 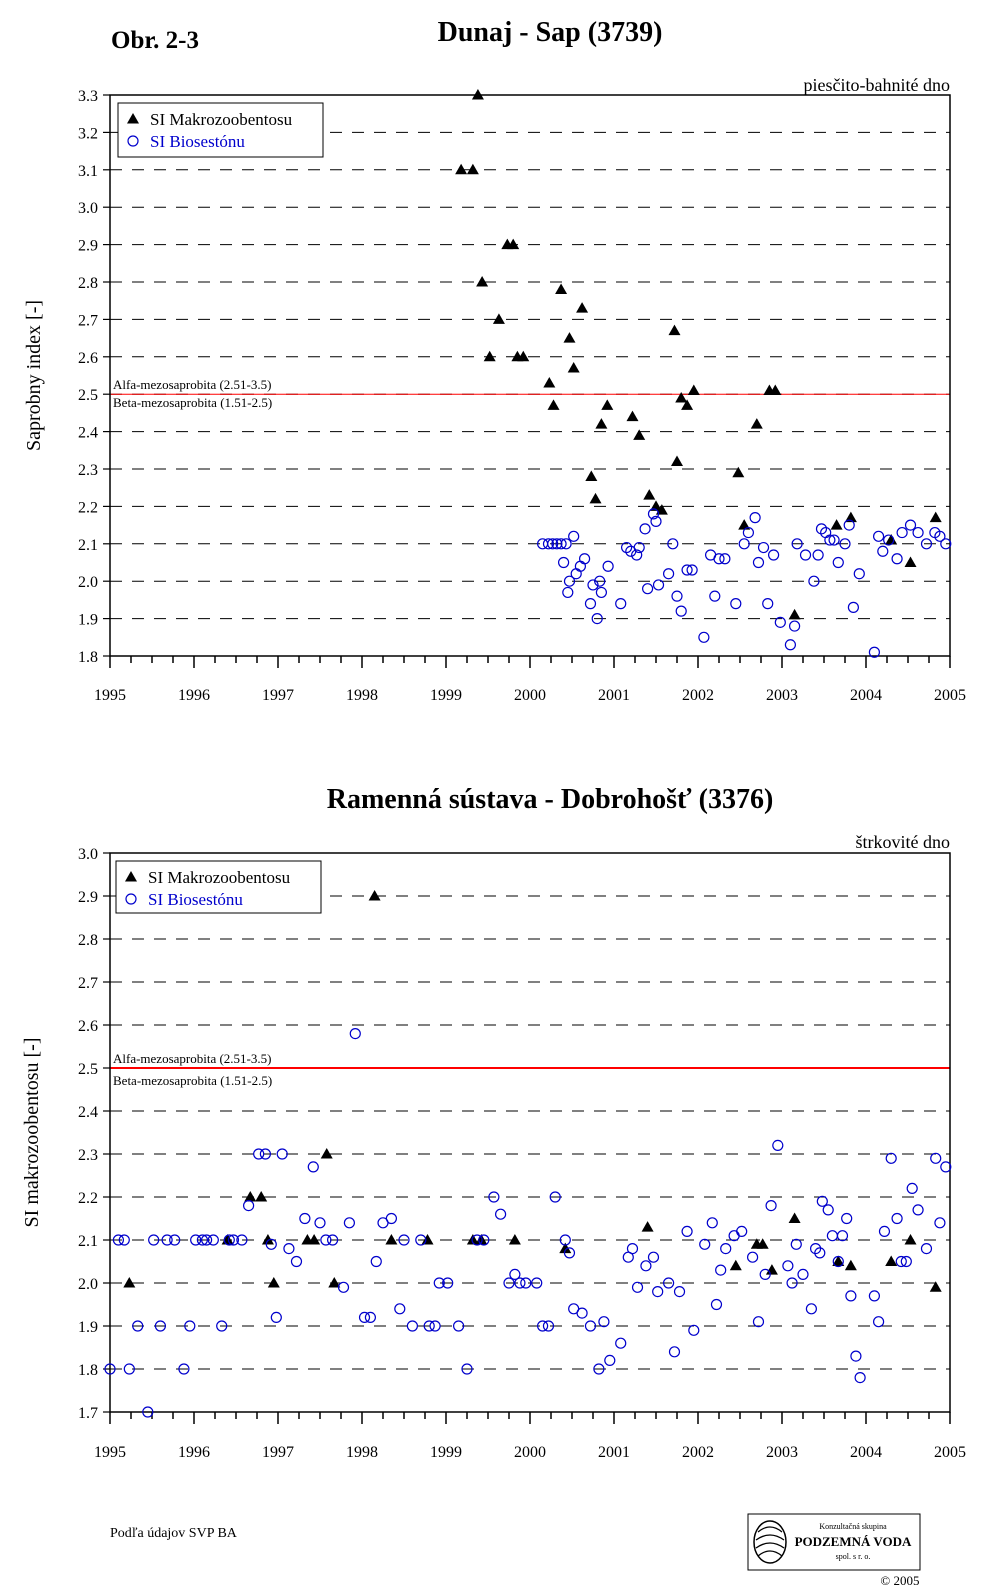 I want to click on figure-label: Obr. 2-3, so click(x=155, y=40).